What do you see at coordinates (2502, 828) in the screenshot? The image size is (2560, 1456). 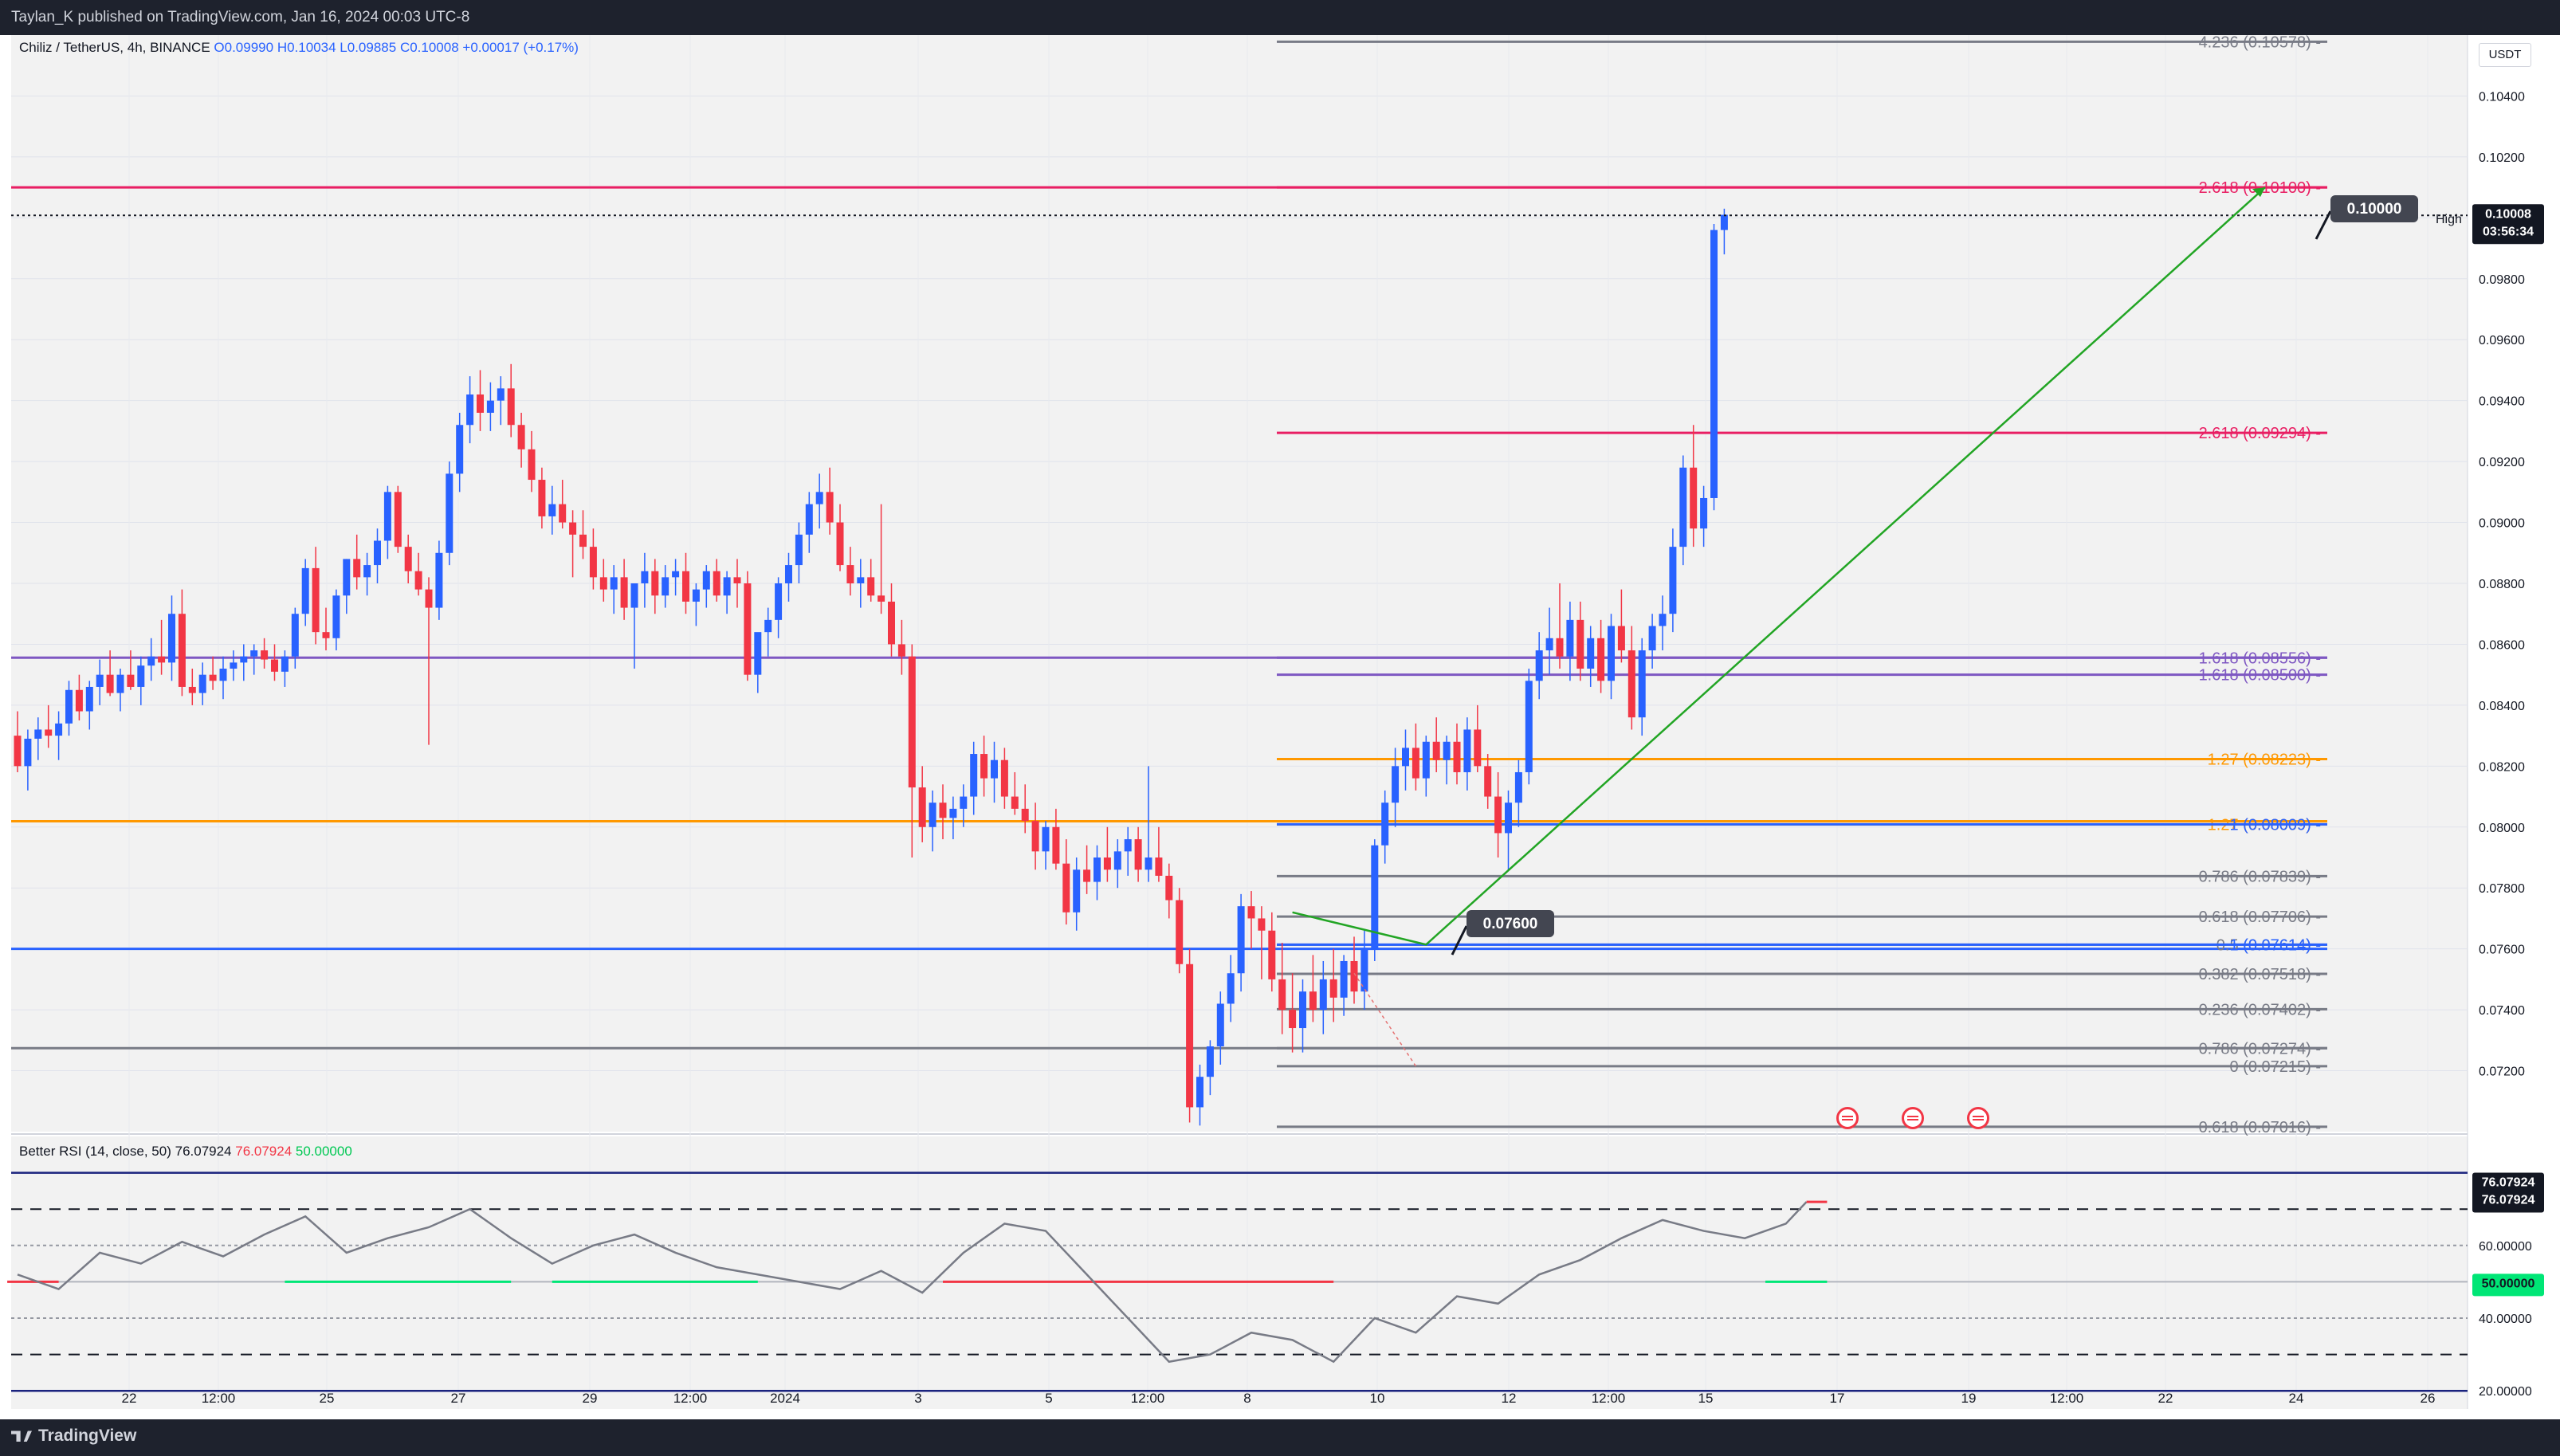 I see `price-tick-label: 0.08000` at bounding box center [2502, 828].